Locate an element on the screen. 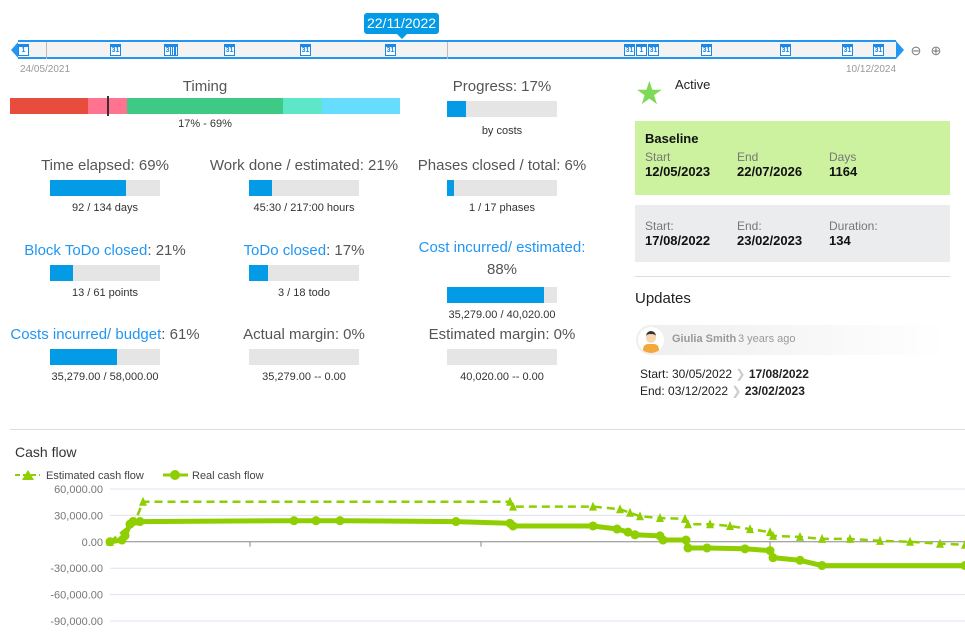 The image size is (965, 634). metric-sub: 3 / 18 todo is located at coordinates (304, 293).